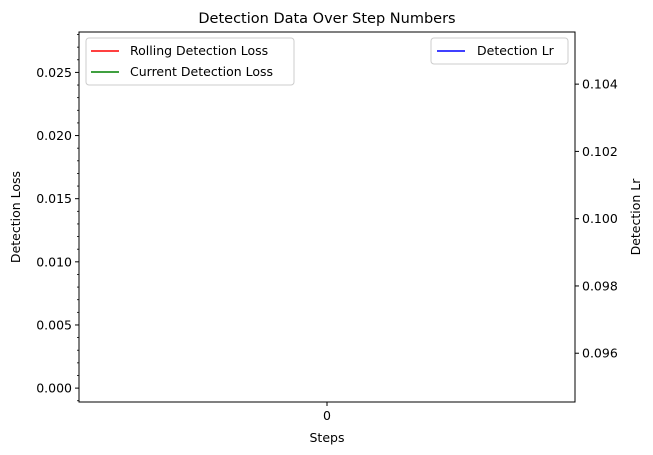 This screenshot has height=455, width=653. Describe the element at coordinates (54, 72) in the screenshot. I see `left-tick-label: 0.025` at that location.